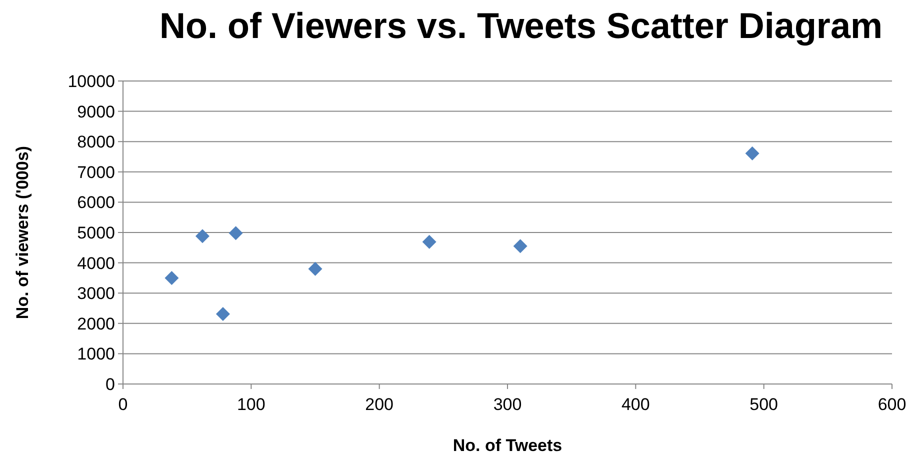 The width and height of the screenshot is (917, 461). I want to click on y-tick-label: 8000, so click(96, 142).